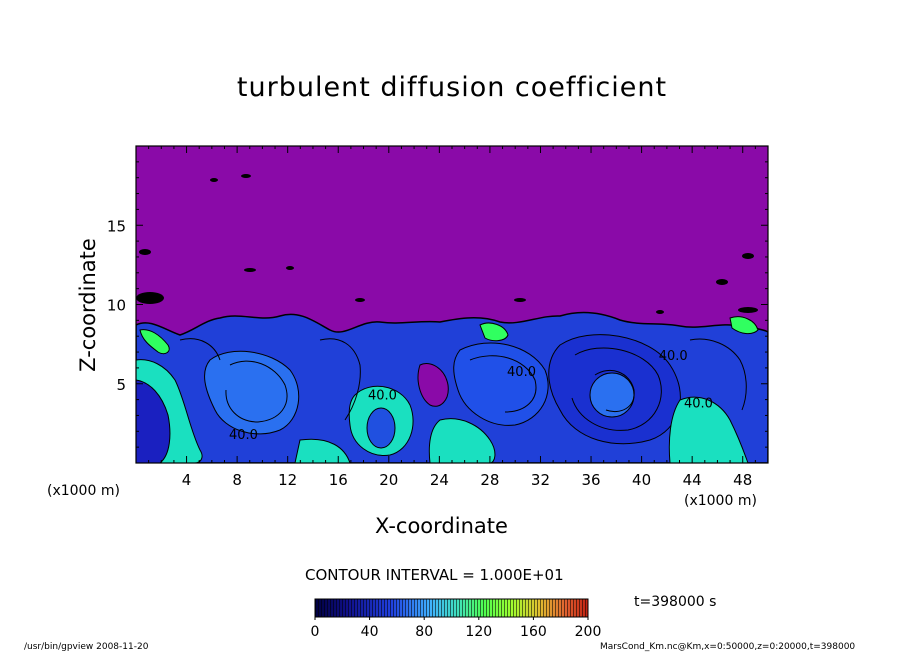  Describe the element at coordinates (338, 480) in the screenshot. I see `x-tick-label: 16` at that location.